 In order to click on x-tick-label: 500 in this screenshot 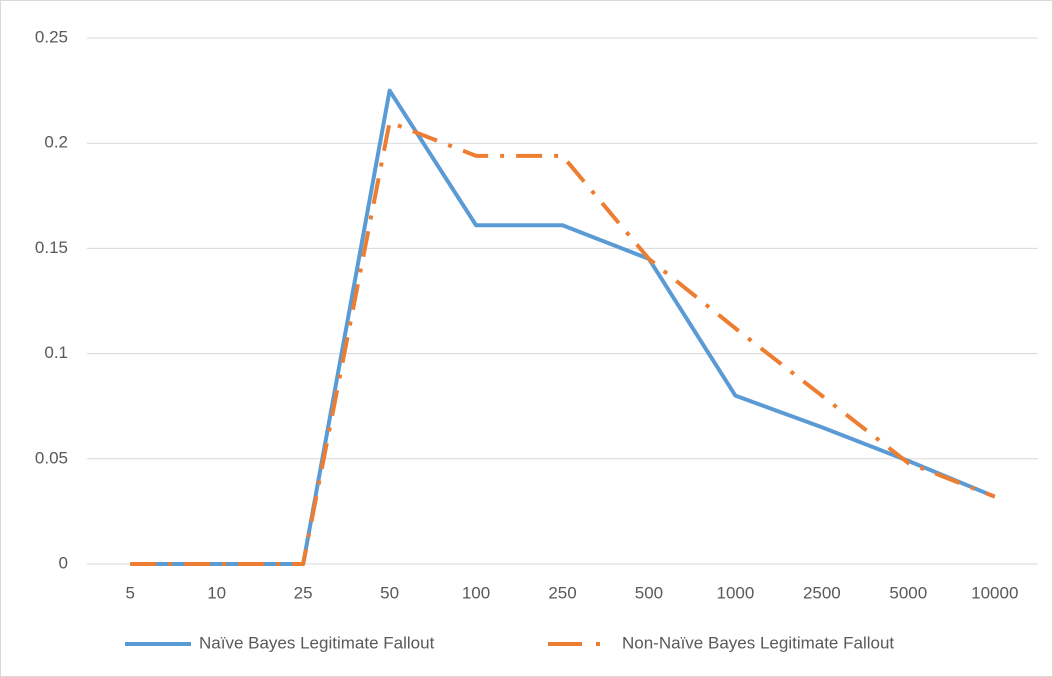, I will do `click(649, 592)`.